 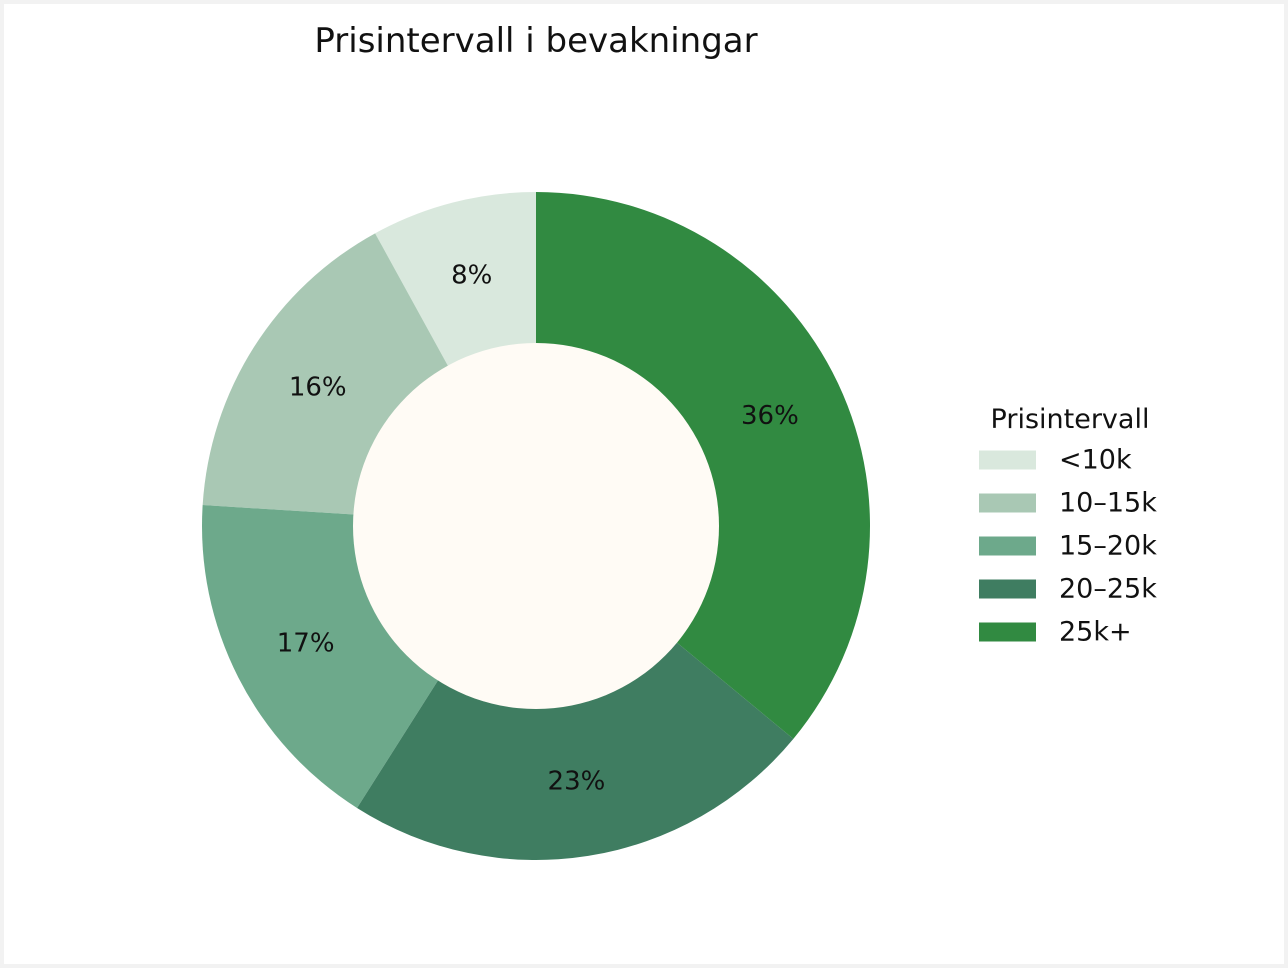 I want to click on chart-title: Prisintervall i bevakningar, so click(x=535, y=41).